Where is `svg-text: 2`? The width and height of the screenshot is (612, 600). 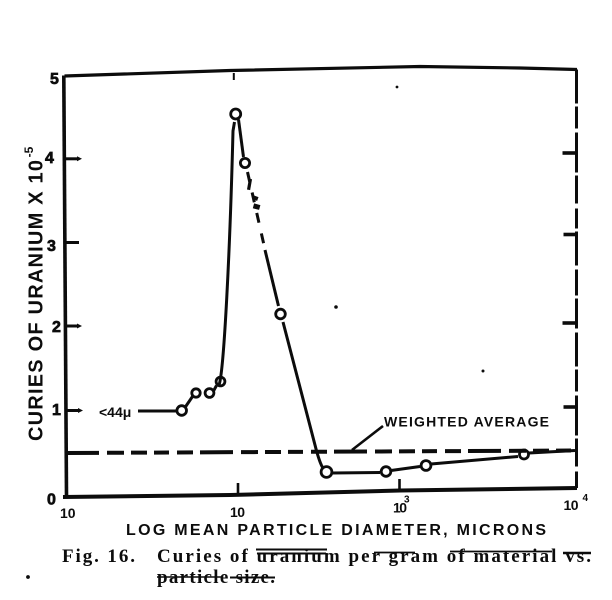 svg-text: 2 is located at coordinates (56, 327).